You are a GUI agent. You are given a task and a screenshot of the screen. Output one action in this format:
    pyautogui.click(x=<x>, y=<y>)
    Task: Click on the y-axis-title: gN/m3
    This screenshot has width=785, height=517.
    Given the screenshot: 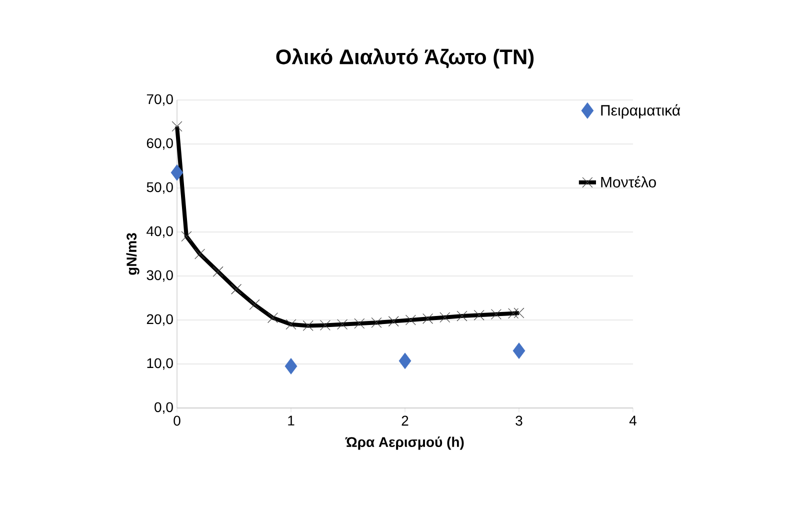 What is the action you would take?
    pyautogui.click(x=133, y=254)
    